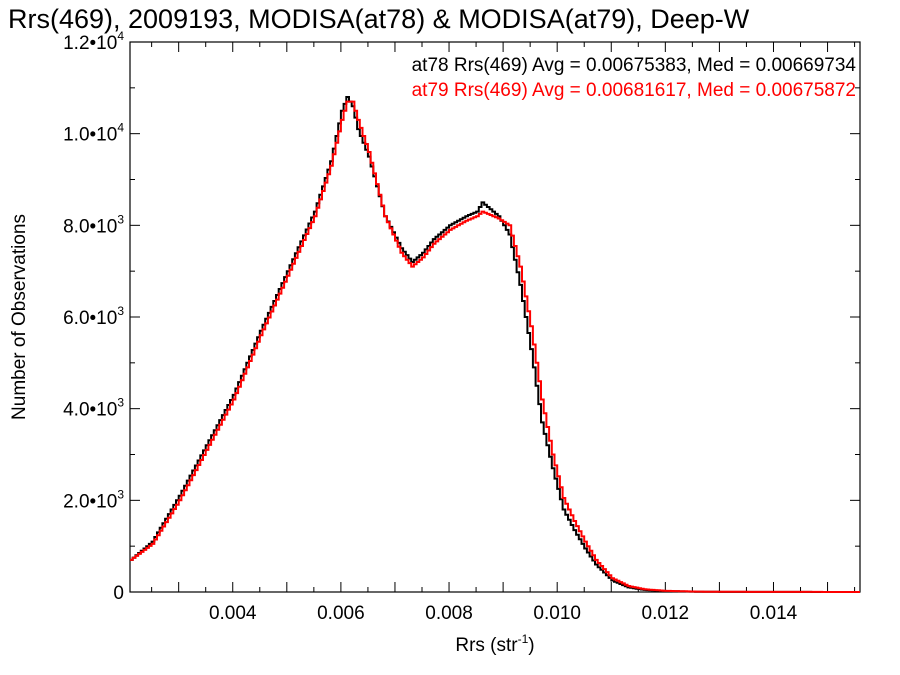 The height and width of the screenshot is (675, 900). I want to click on y-tick-label: 1.0•104, so click(93, 133).